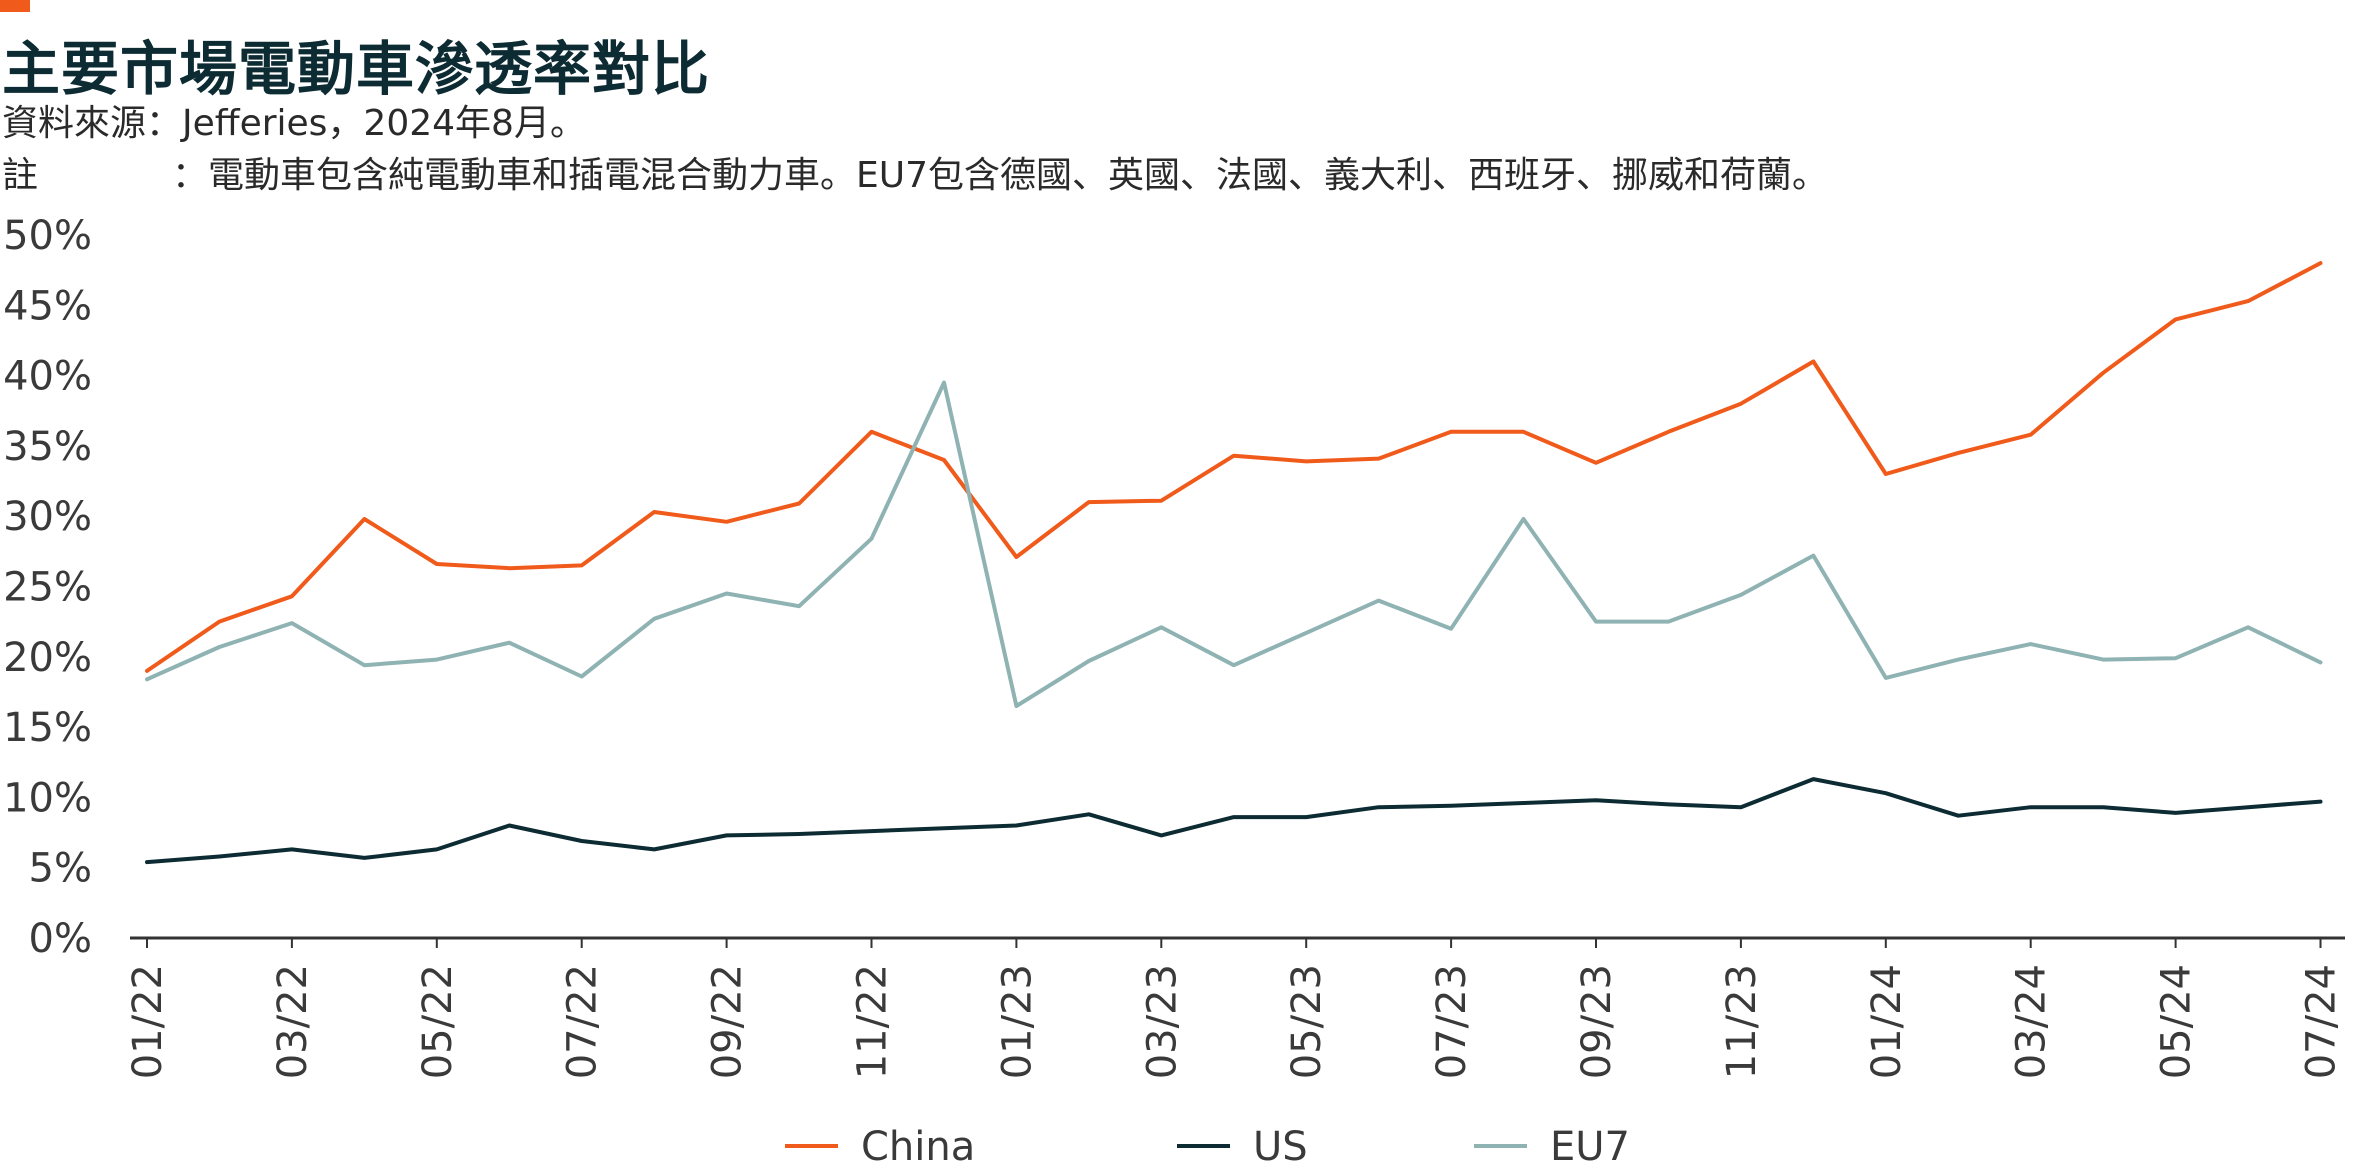 This screenshot has height=1169, width=2368. Describe the element at coordinates (47, 798) in the screenshot. I see `y-tick-label: 10%` at that location.